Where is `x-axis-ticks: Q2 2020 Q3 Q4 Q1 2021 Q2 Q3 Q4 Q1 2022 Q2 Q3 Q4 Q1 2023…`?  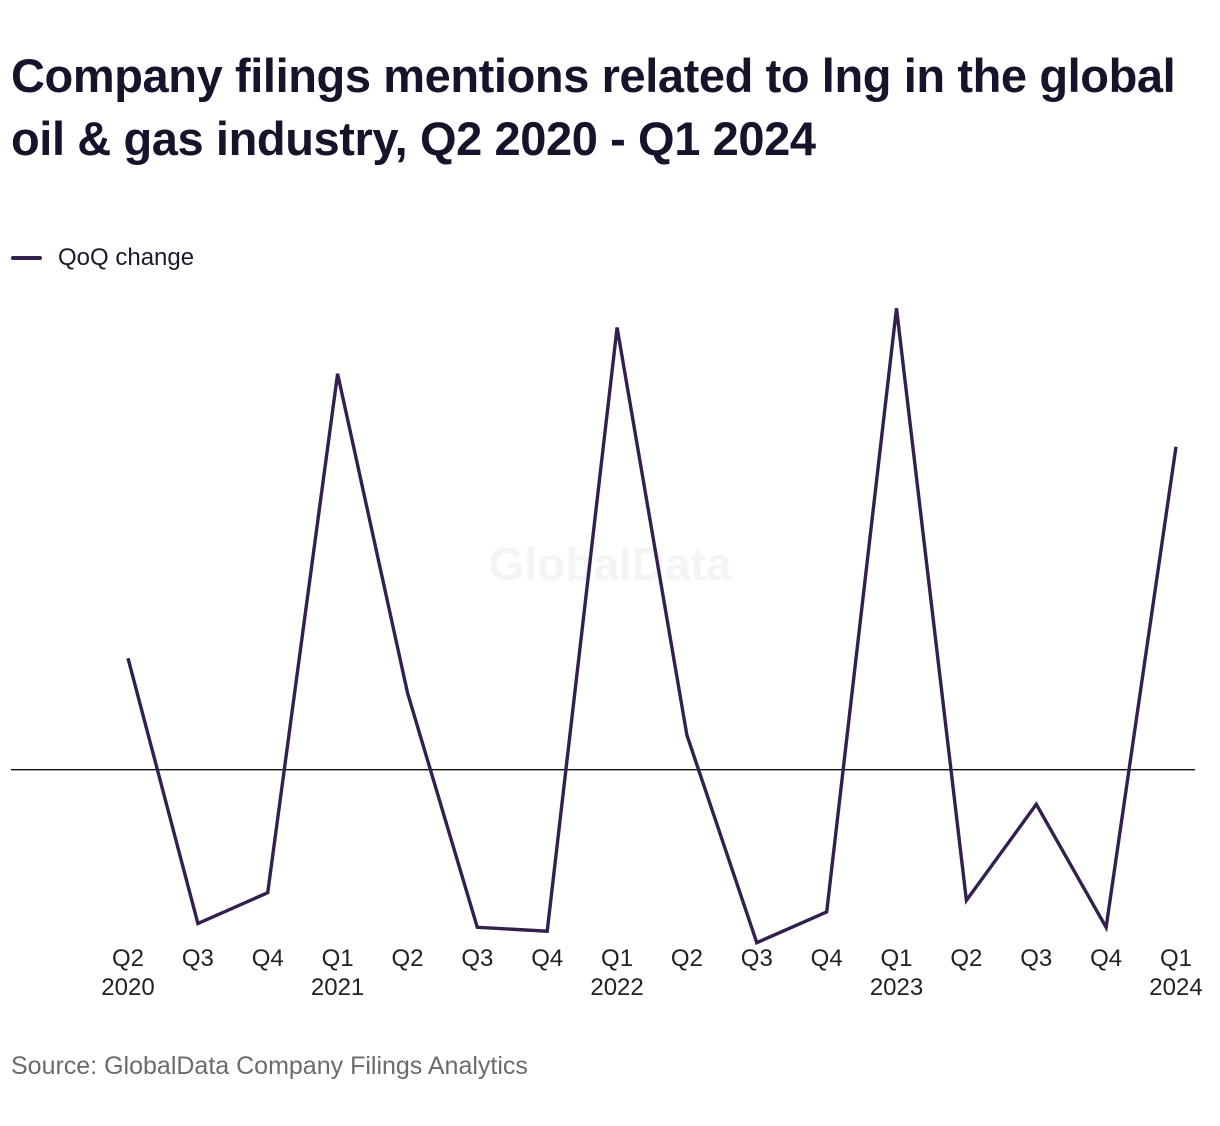 x-axis-ticks: Q2 2020 Q3 Q4 Q1 2021 Q2 Q3 Q4 Q1 2022 Q2 Q3 Q4 Q1 2023… is located at coordinates (651, 973).